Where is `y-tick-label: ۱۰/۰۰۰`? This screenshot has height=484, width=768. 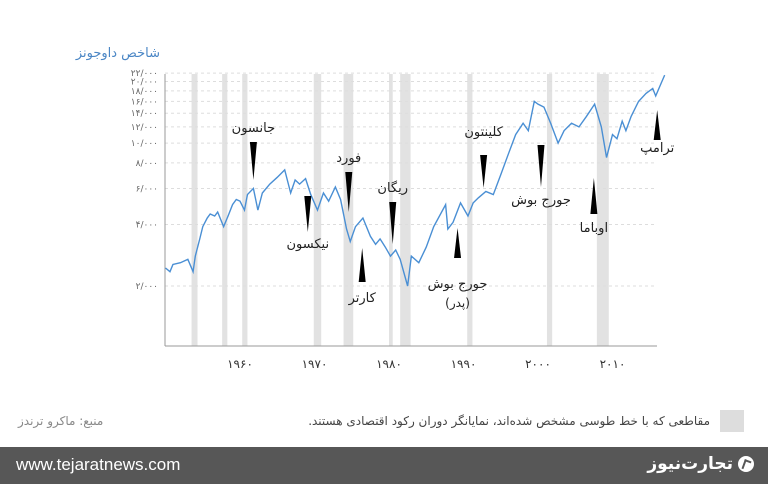
y-tick-label: ۱۰/۰۰۰ is located at coordinates (144, 144).